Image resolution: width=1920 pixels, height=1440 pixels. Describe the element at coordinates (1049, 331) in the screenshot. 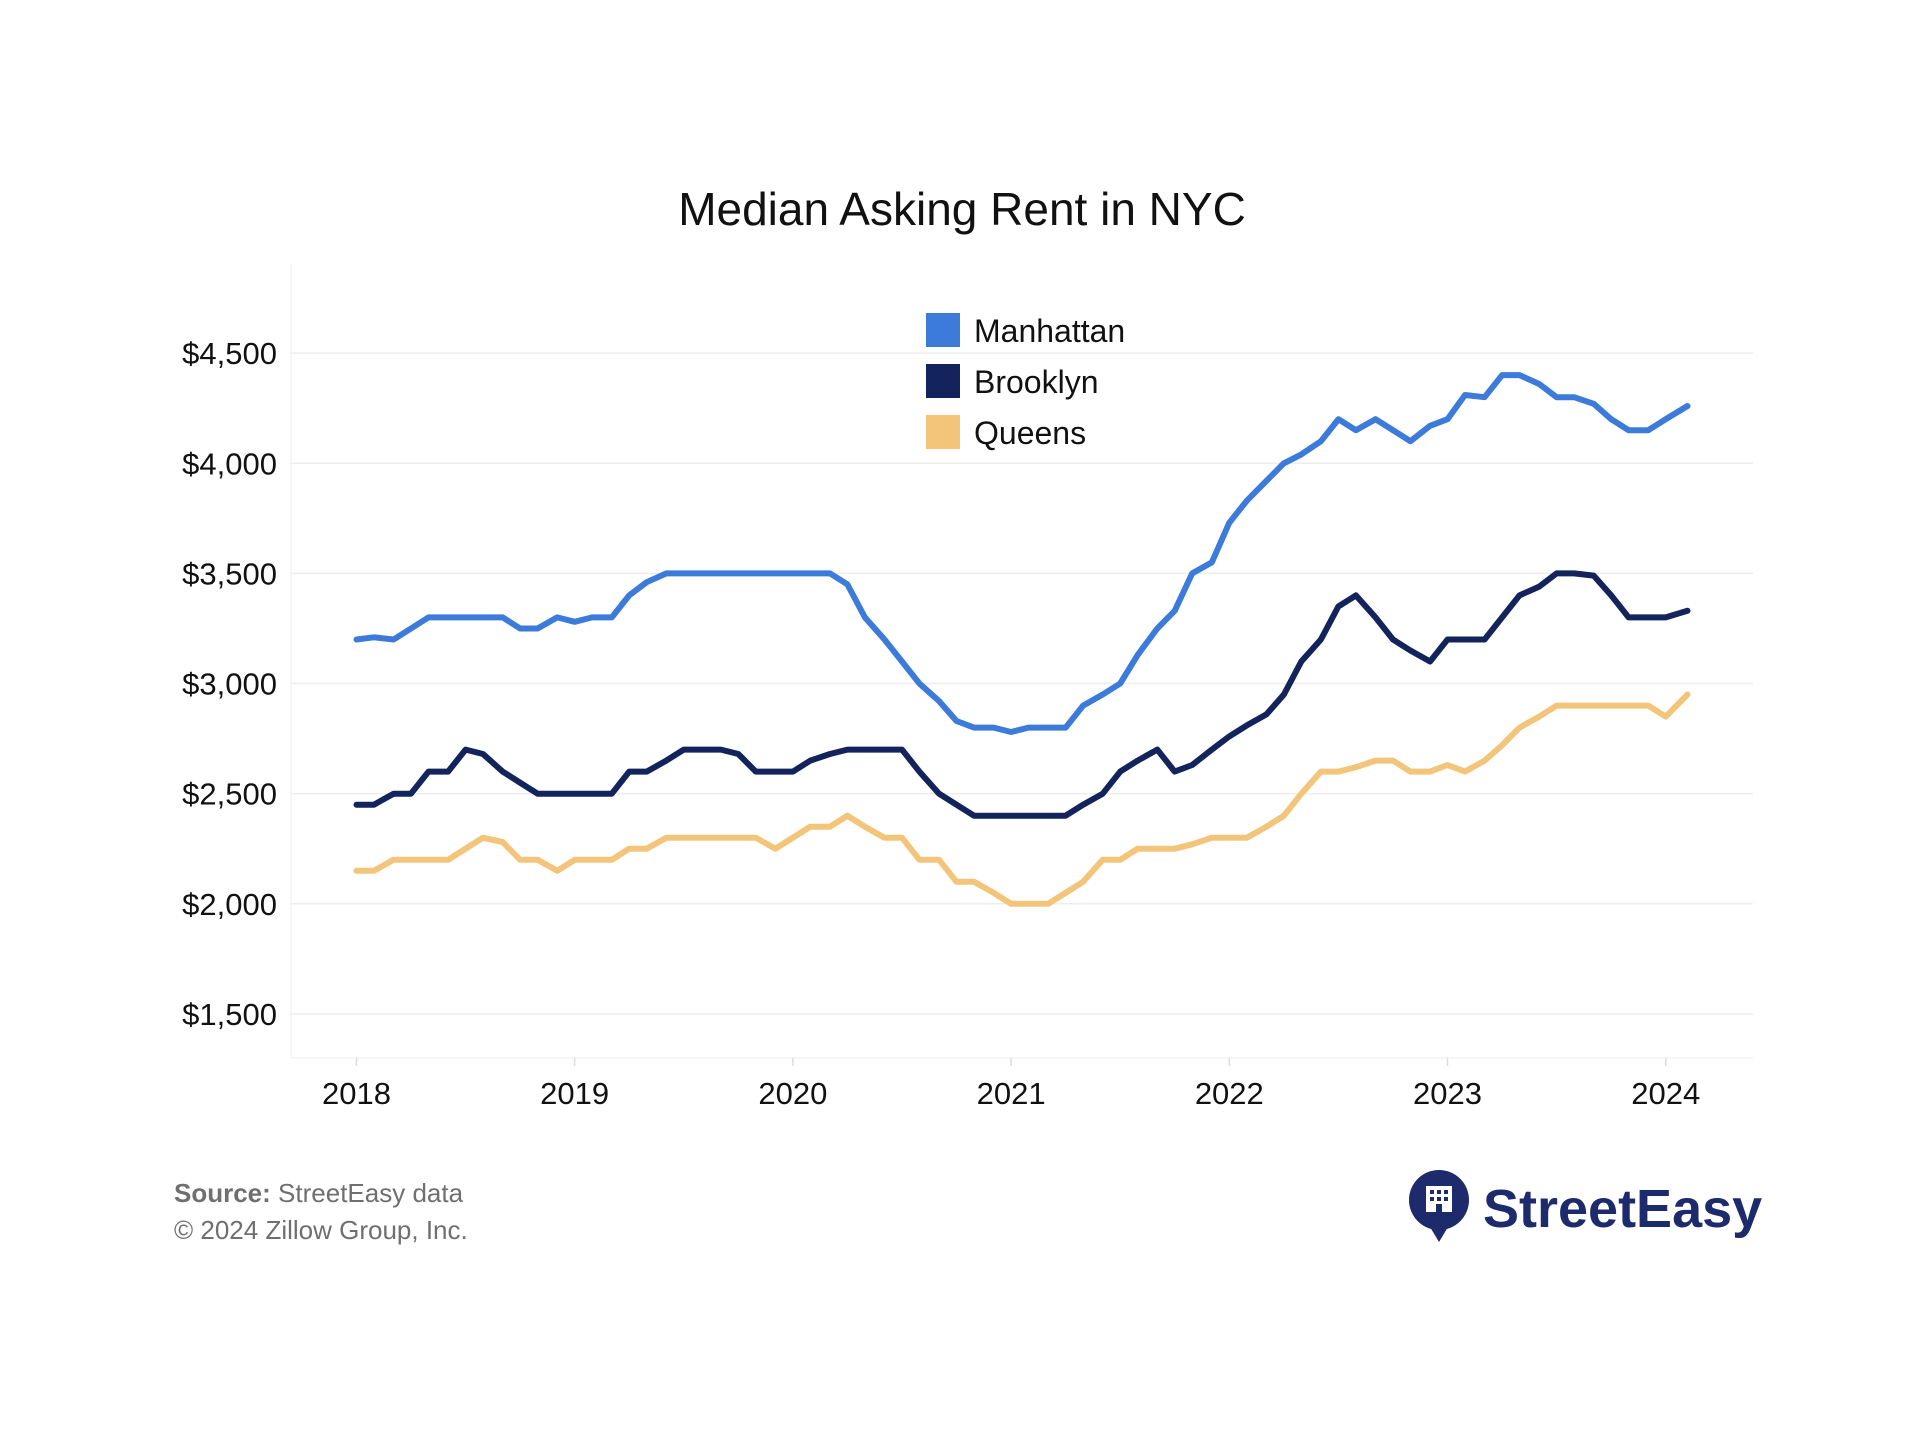

I see `legend-label-manhattan: Manhattan` at that location.